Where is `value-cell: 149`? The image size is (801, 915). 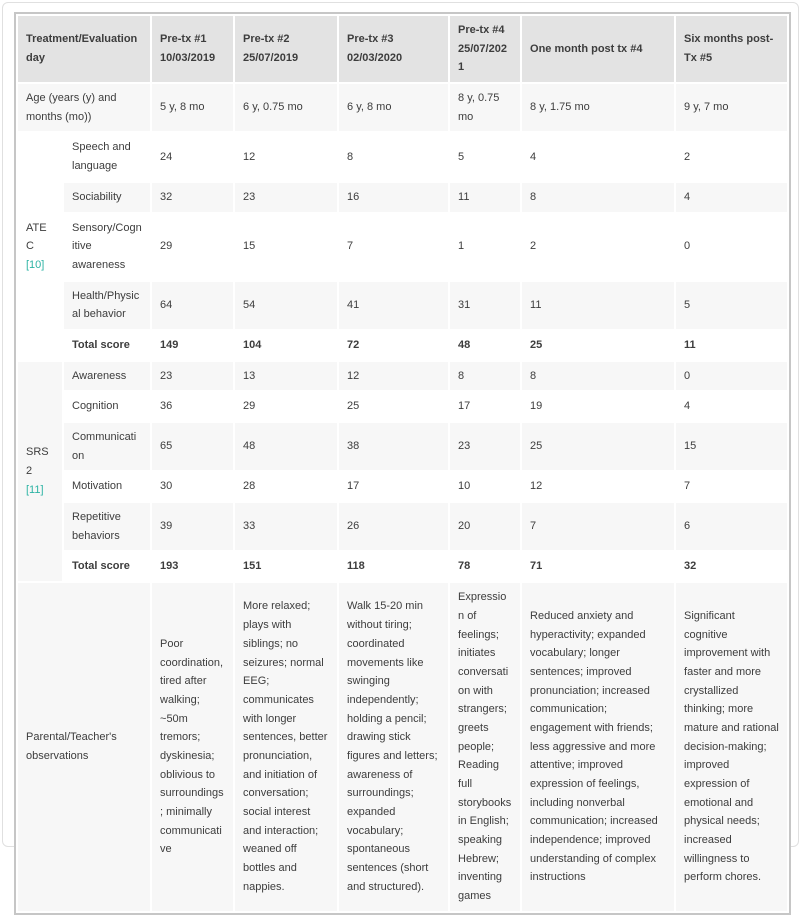 value-cell: 149 is located at coordinates (193, 345).